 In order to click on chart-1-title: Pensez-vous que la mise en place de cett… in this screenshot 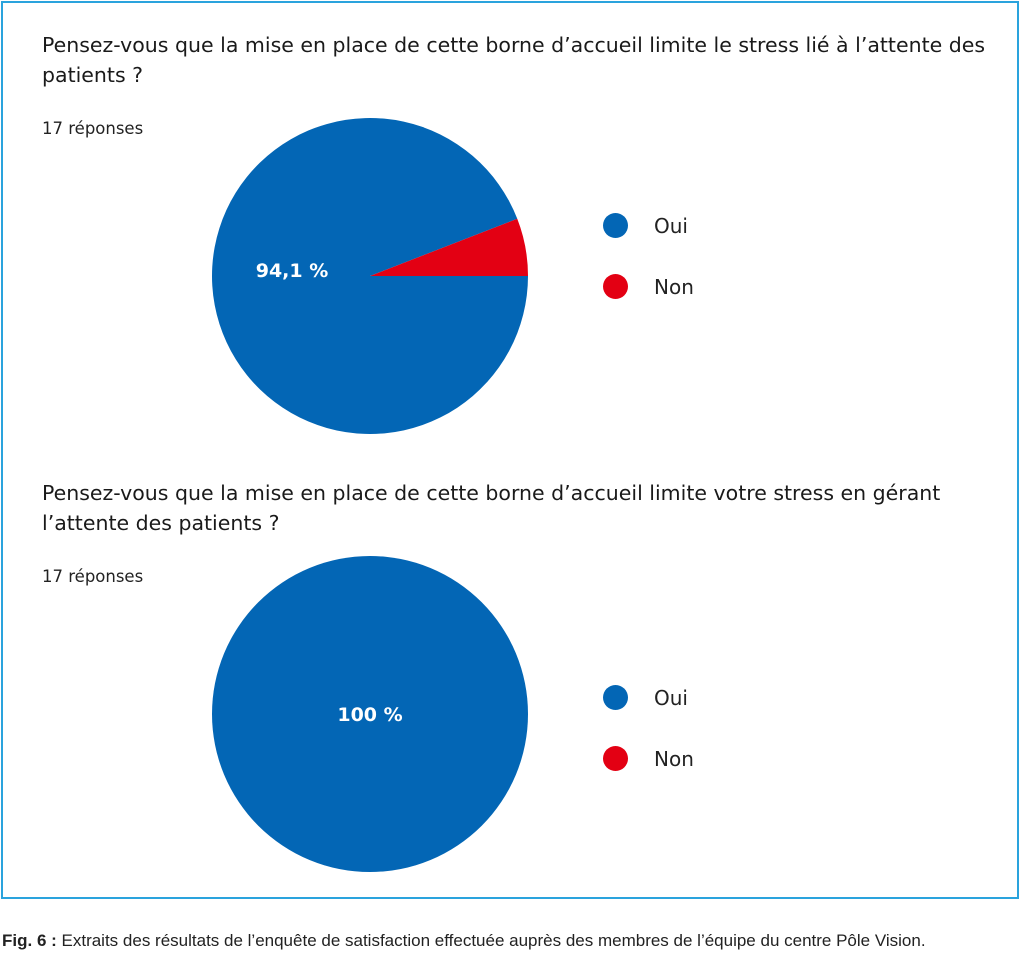, I will do `click(514, 60)`.